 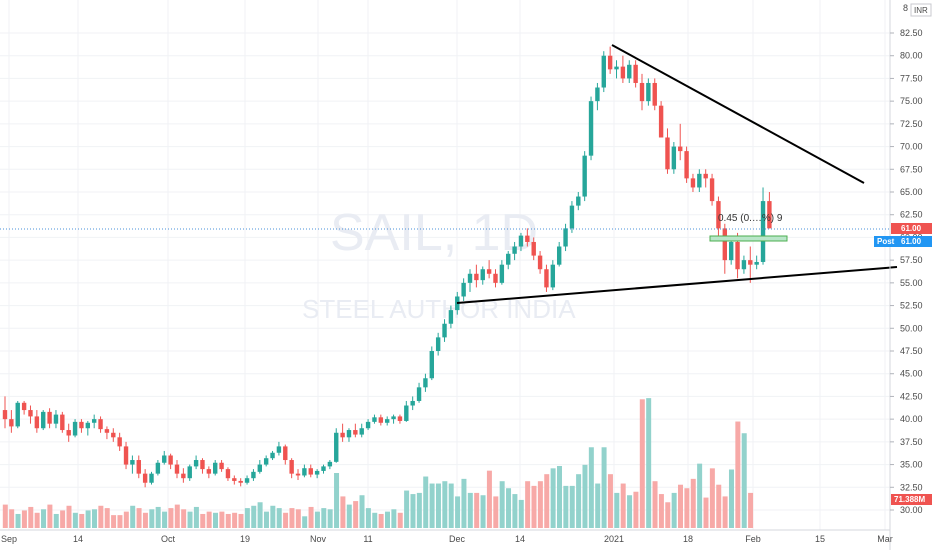 What do you see at coordinates (677, 285) in the screenshot?
I see `ascending-trendline` at bounding box center [677, 285].